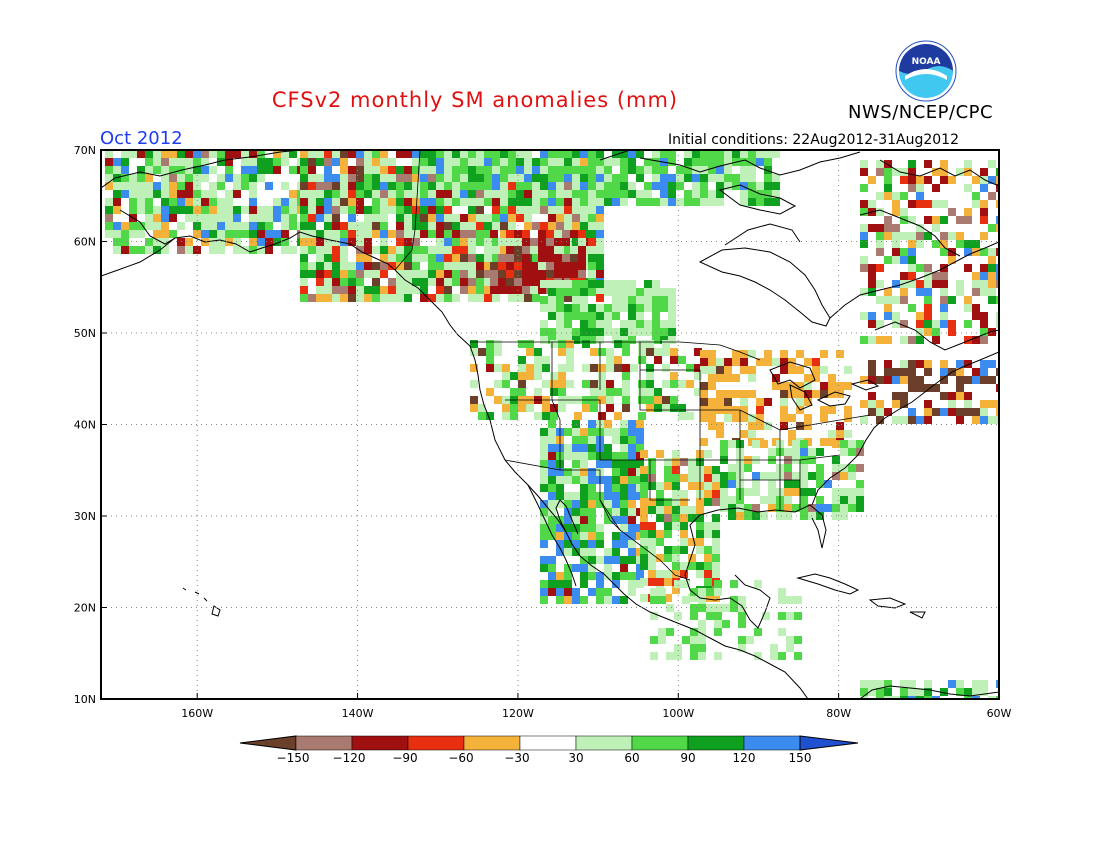  I want to click on legend-tick-label: 60, so click(631, 758).